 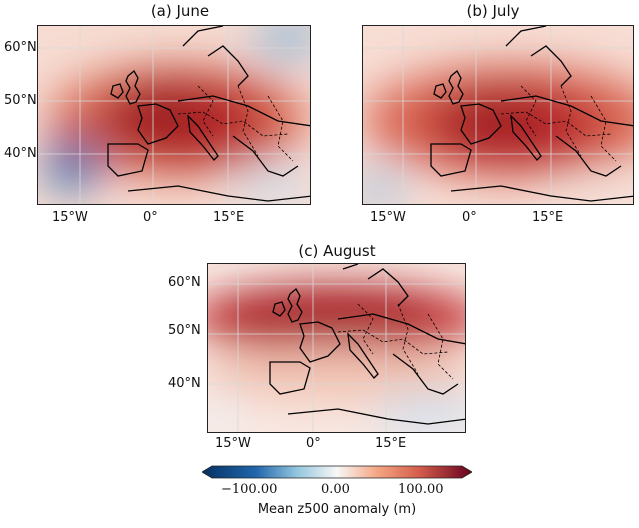 I want to click on lat-tick-60-c: 60°N, so click(x=184, y=282).